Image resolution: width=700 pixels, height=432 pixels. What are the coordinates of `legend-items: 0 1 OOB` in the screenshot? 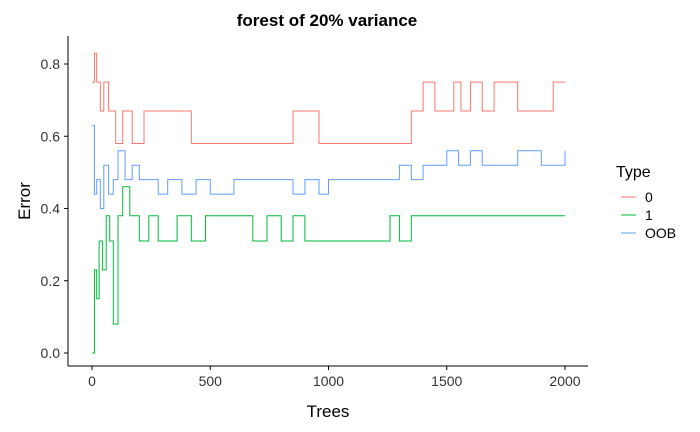 It's located at (648, 215).